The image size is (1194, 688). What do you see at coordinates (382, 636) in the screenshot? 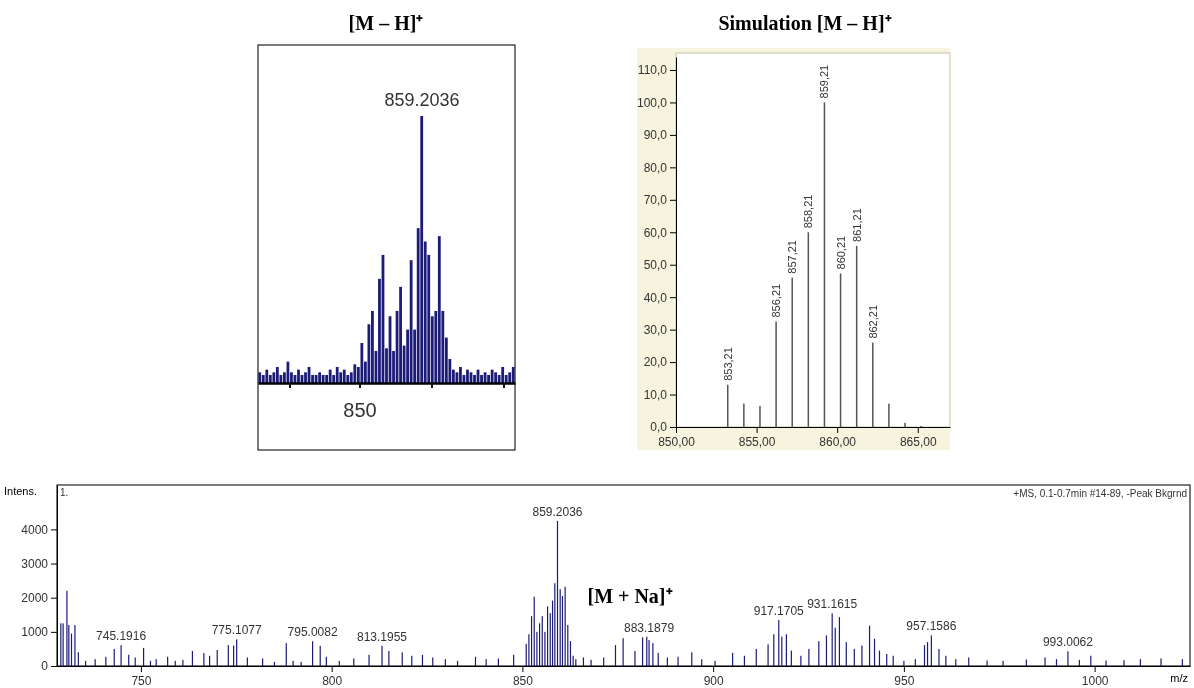
I see `annotation: 813.1955` at bounding box center [382, 636].